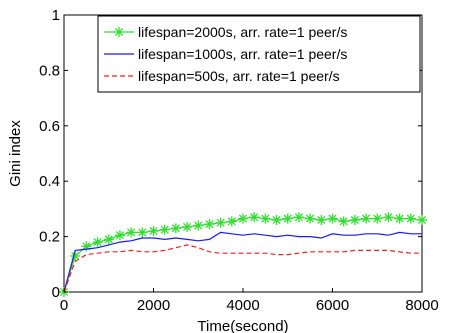  What do you see at coordinates (56, 15) in the screenshot?
I see `y-tick-label: 1` at bounding box center [56, 15].